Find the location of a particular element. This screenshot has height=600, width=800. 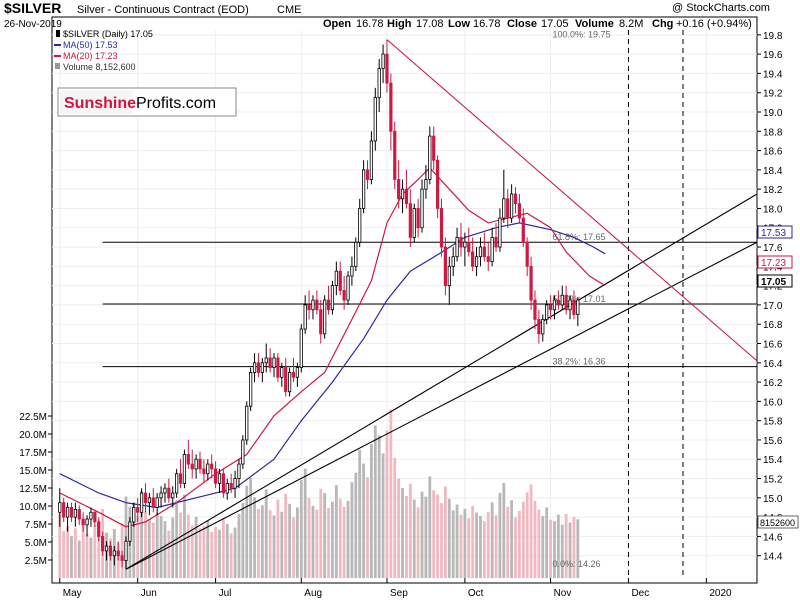

price-tick-label: 19.6 is located at coordinates (773, 55).